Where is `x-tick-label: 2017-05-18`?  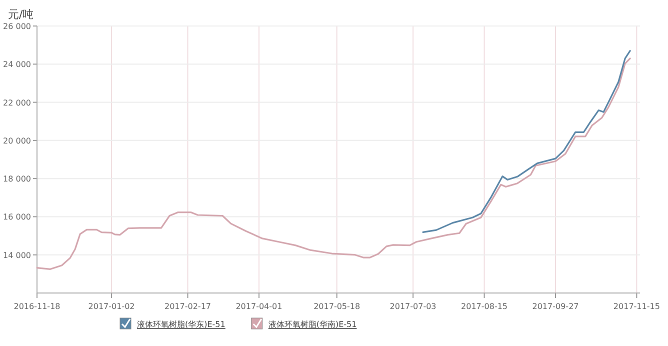 x-tick-label: 2017-05-18 is located at coordinates (337, 306).